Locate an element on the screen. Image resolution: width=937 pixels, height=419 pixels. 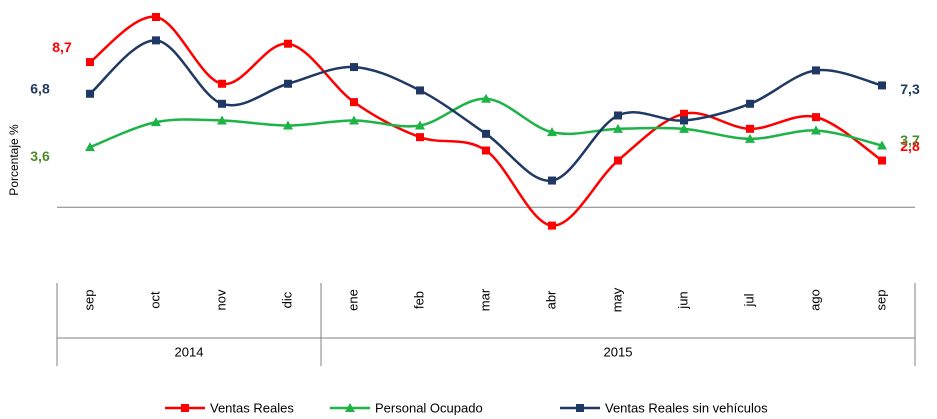
value-label: 6,8 is located at coordinates (40, 88).